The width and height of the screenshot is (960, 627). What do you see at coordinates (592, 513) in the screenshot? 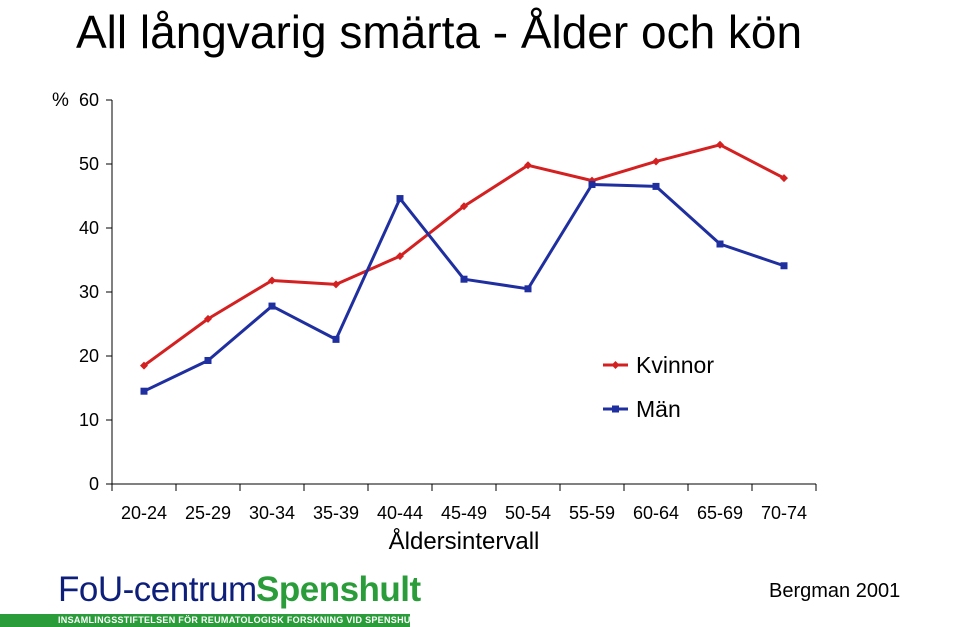
I see `x-tick-label: 55-59` at bounding box center [592, 513].